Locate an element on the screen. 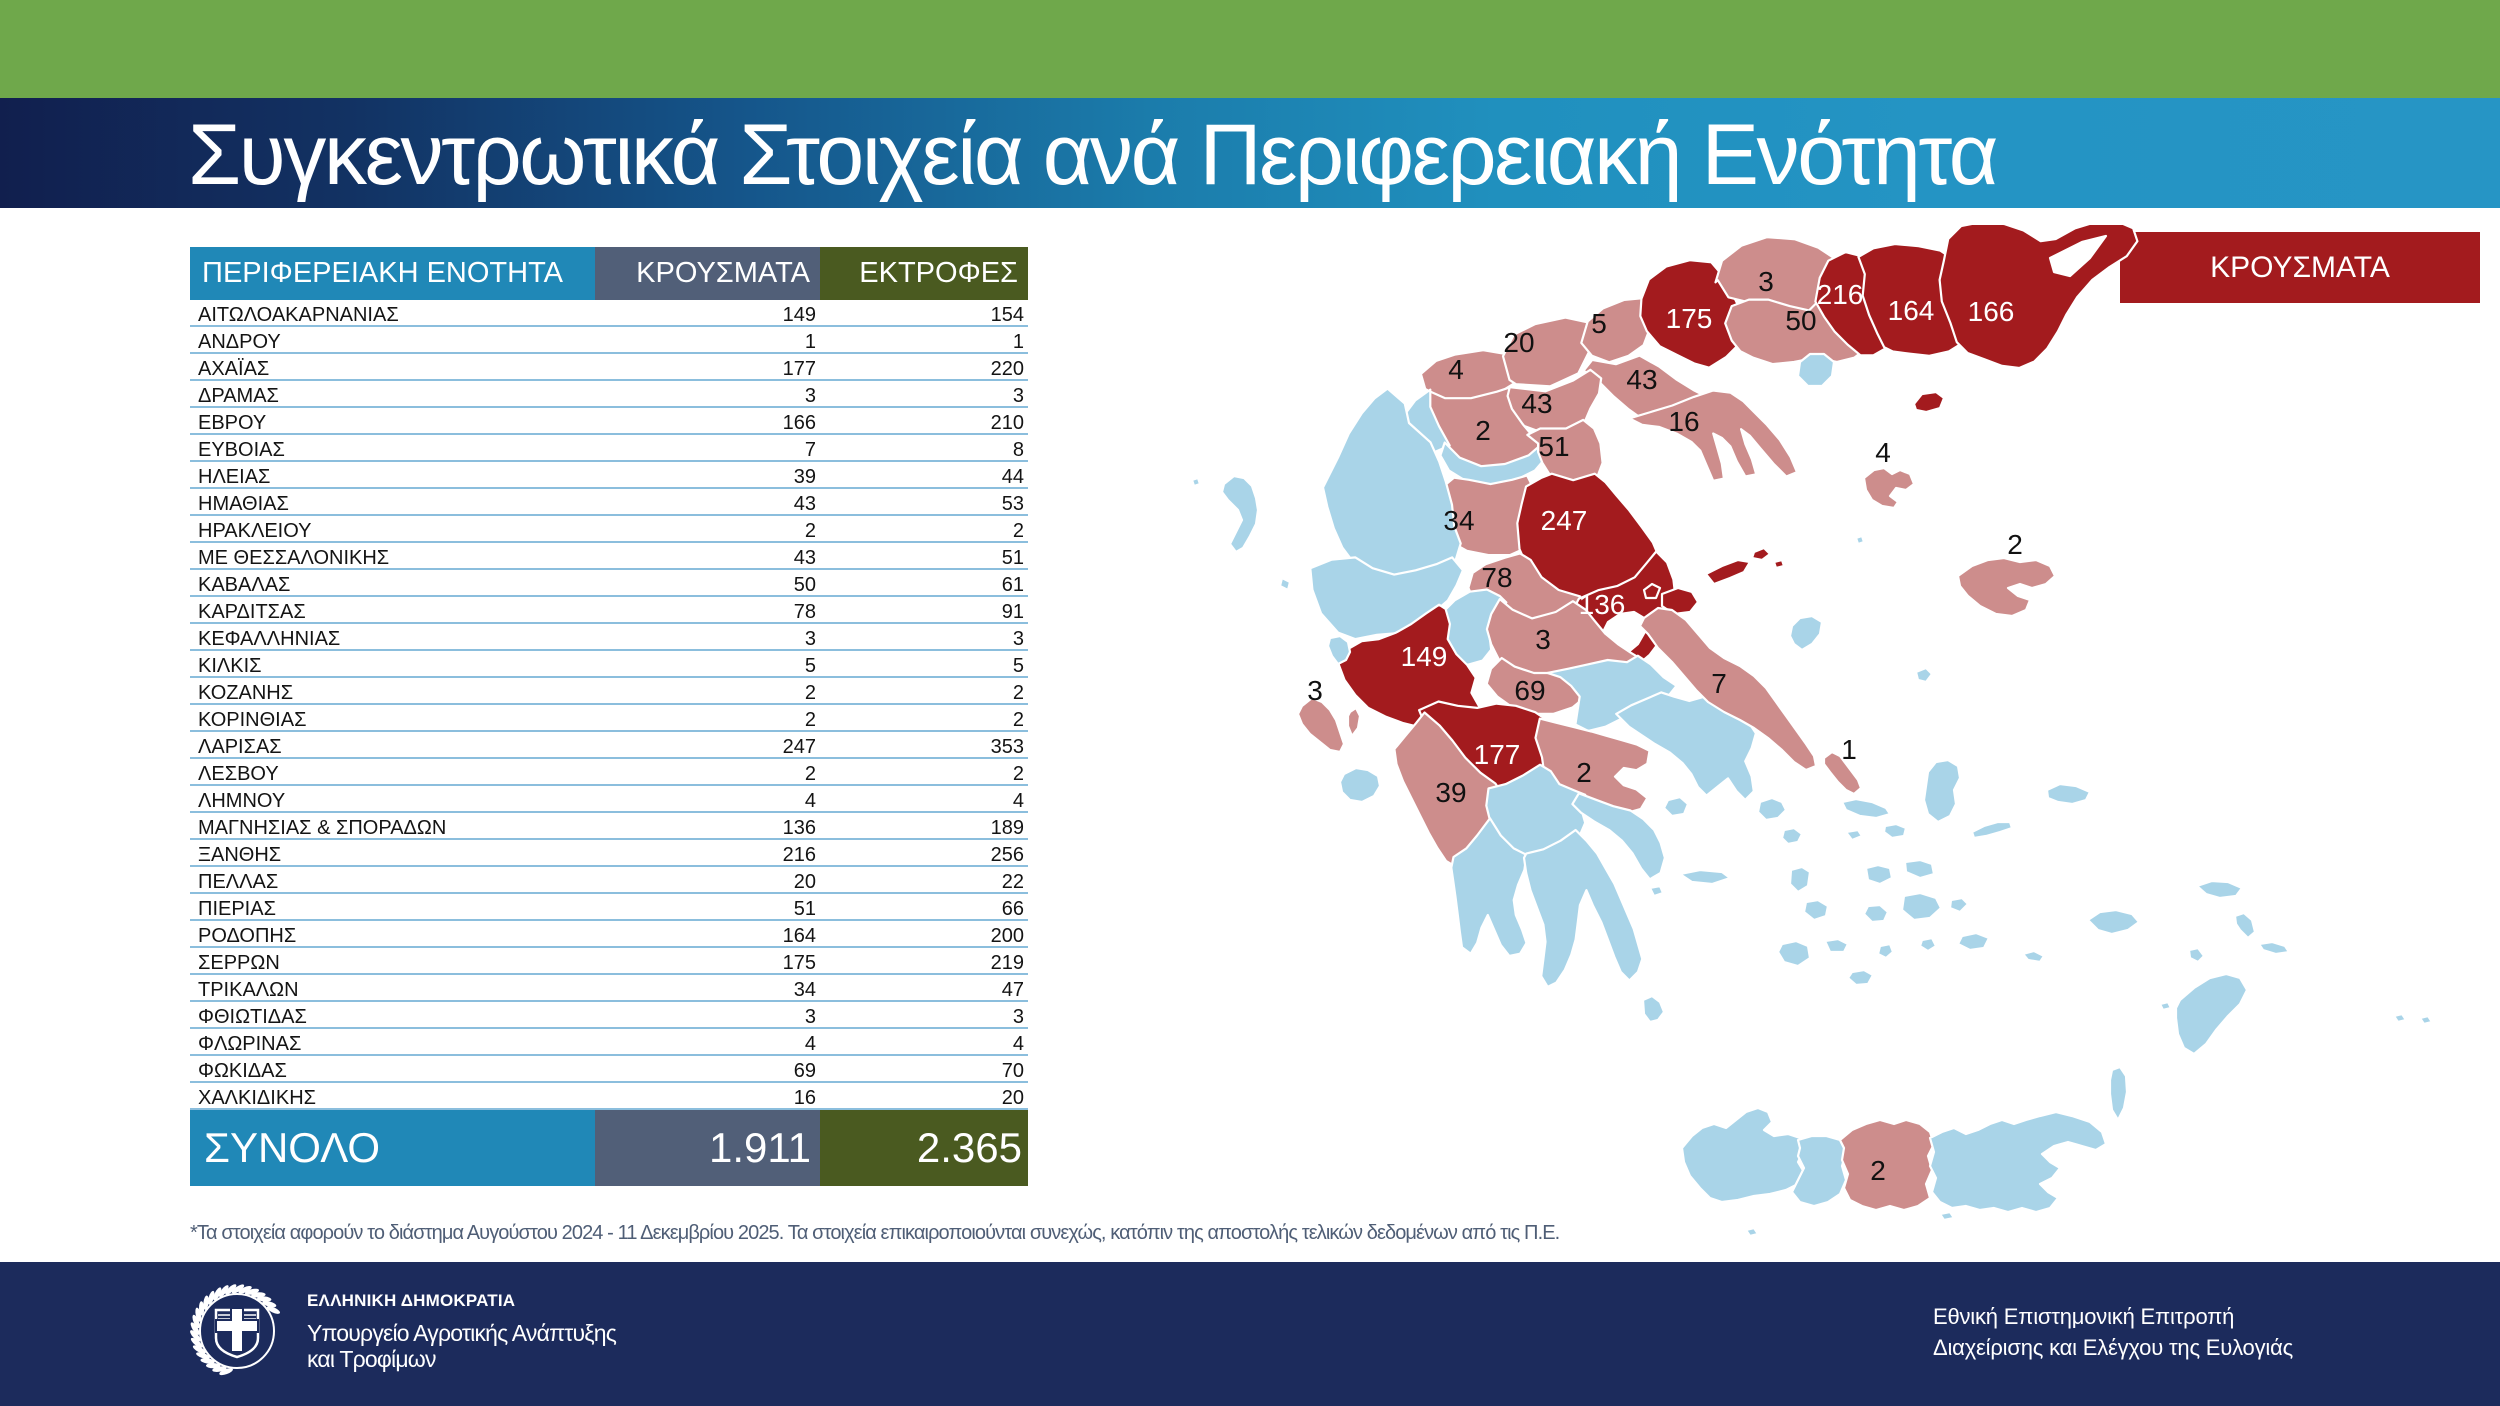 The image size is (2500, 1406). svg-text: 247 is located at coordinates (1564, 520).